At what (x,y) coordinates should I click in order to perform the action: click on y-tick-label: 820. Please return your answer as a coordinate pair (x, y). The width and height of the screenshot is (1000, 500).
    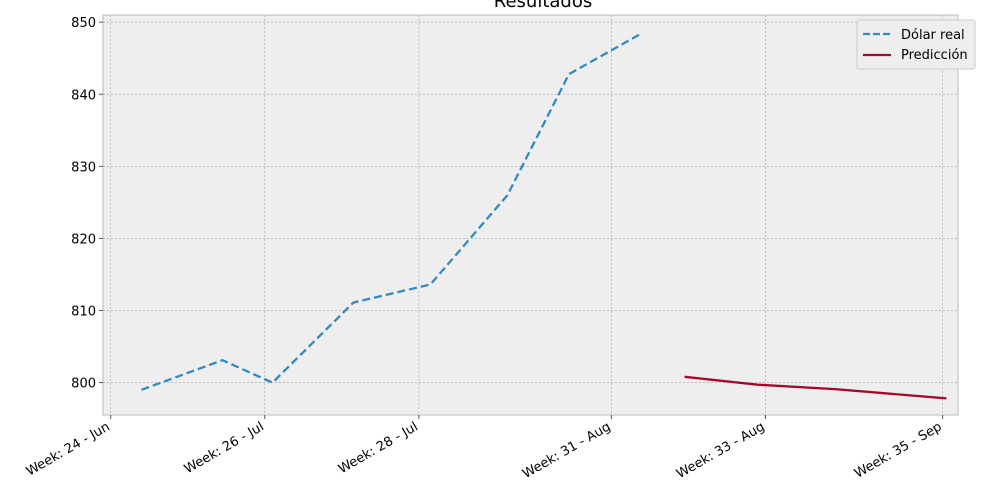
    Looking at the image, I should click on (83, 239).